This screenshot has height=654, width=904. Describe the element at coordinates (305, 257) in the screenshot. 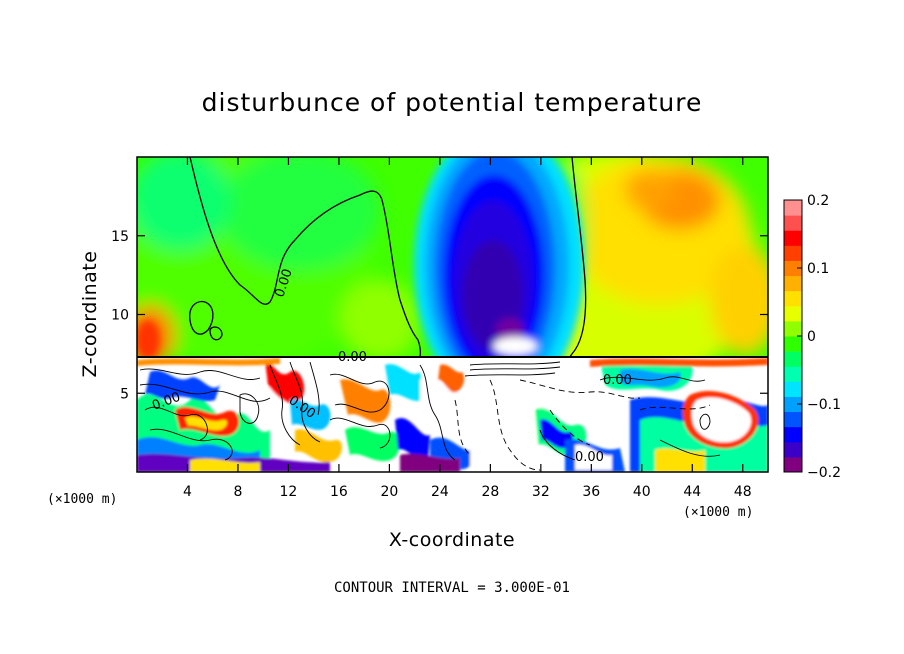

I see `zero-contour-left` at that location.